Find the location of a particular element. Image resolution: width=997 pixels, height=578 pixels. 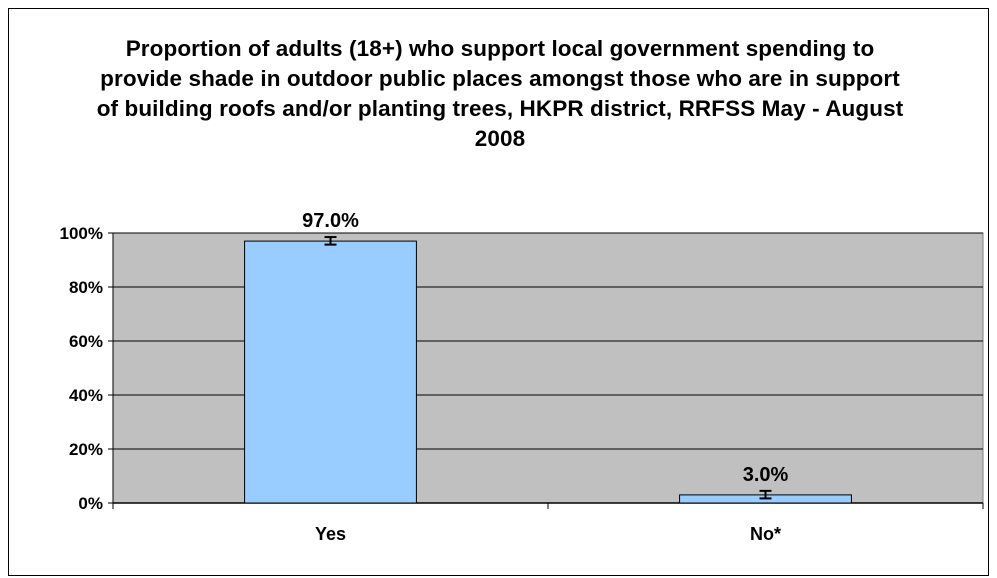

x-tick-label: Yes is located at coordinates (330, 534).